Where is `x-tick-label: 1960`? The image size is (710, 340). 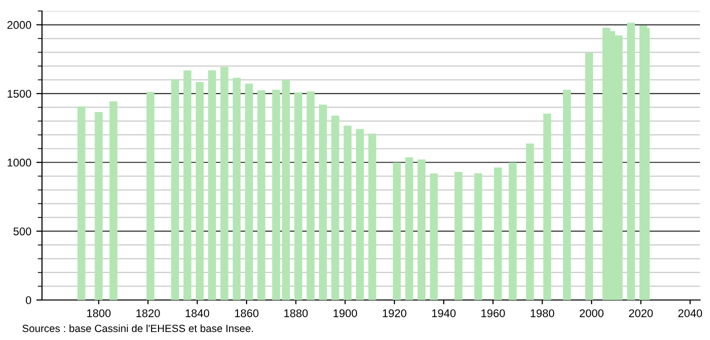
x-tick-label: 1960 is located at coordinates (493, 313).